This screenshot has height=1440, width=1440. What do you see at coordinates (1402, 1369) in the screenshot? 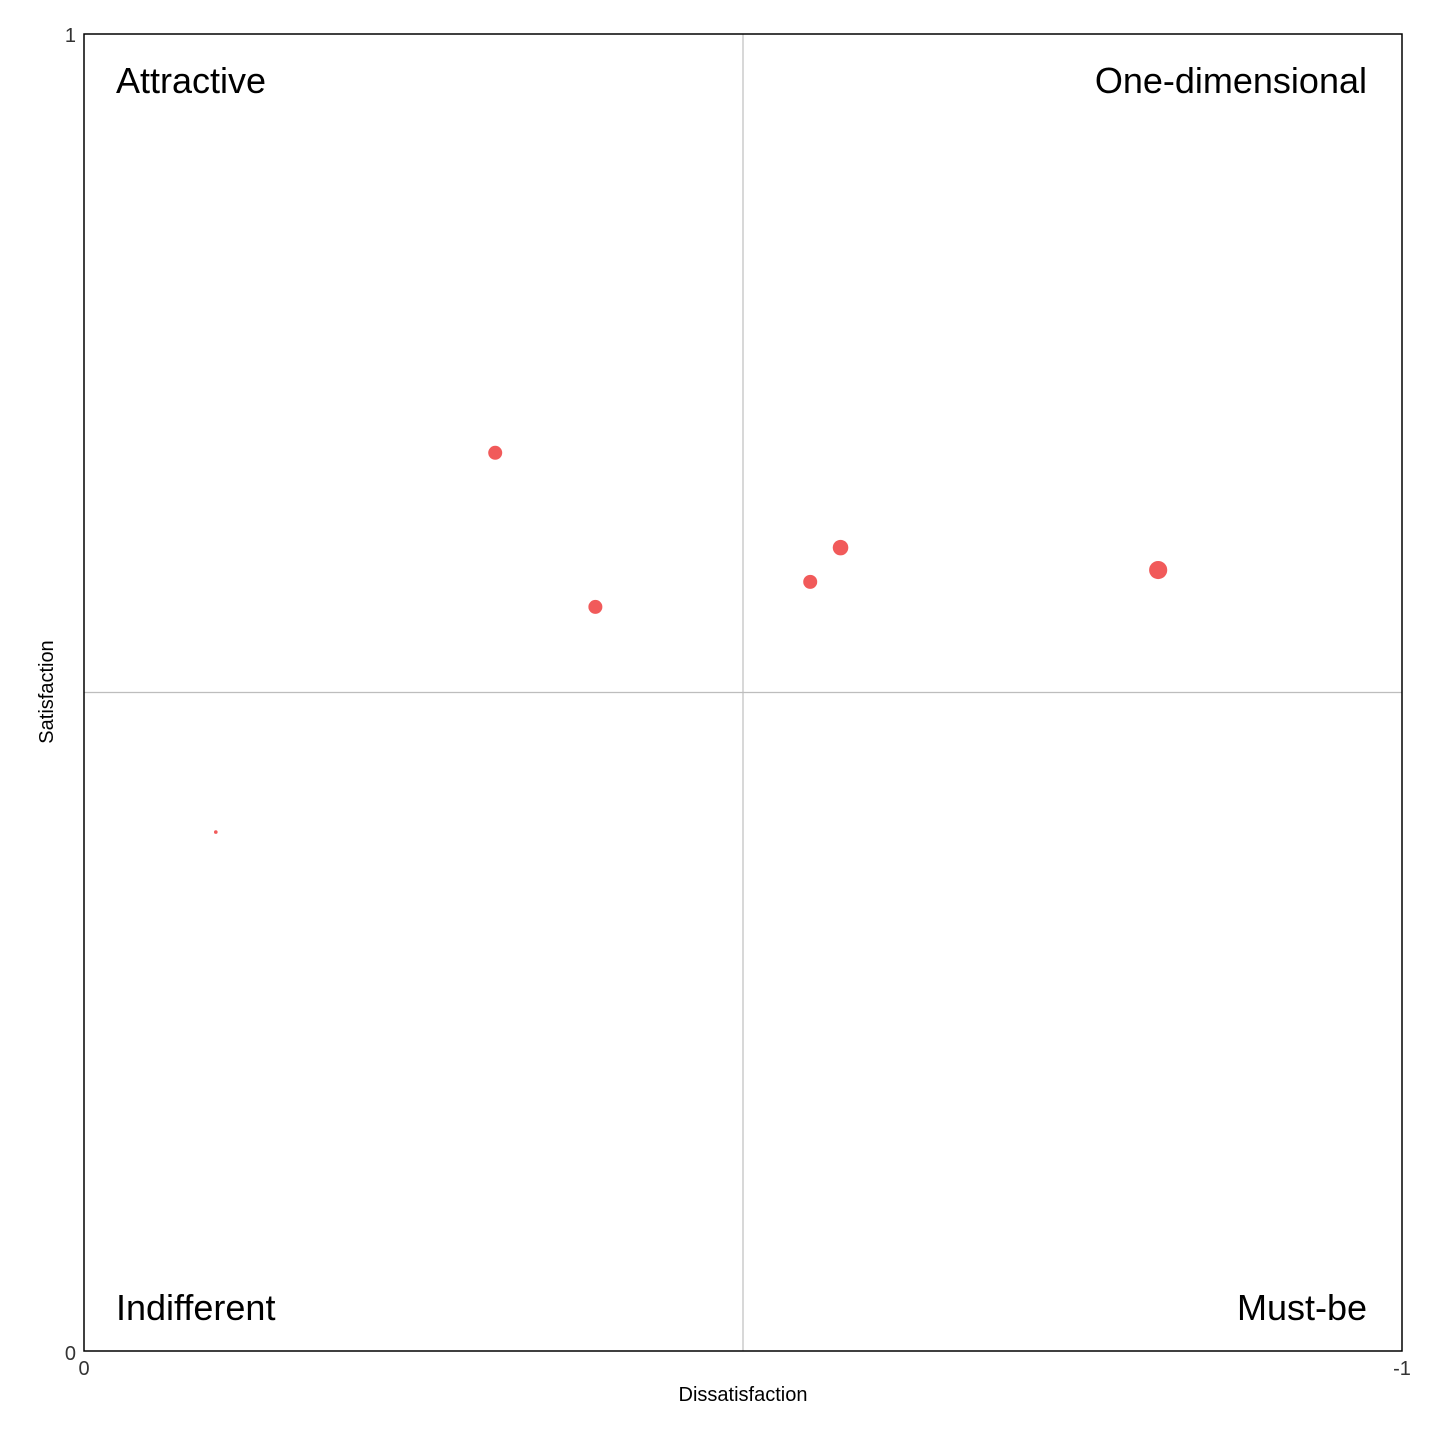
I see `x-tick-label-end: -1` at bounding box center [1402, 1369].